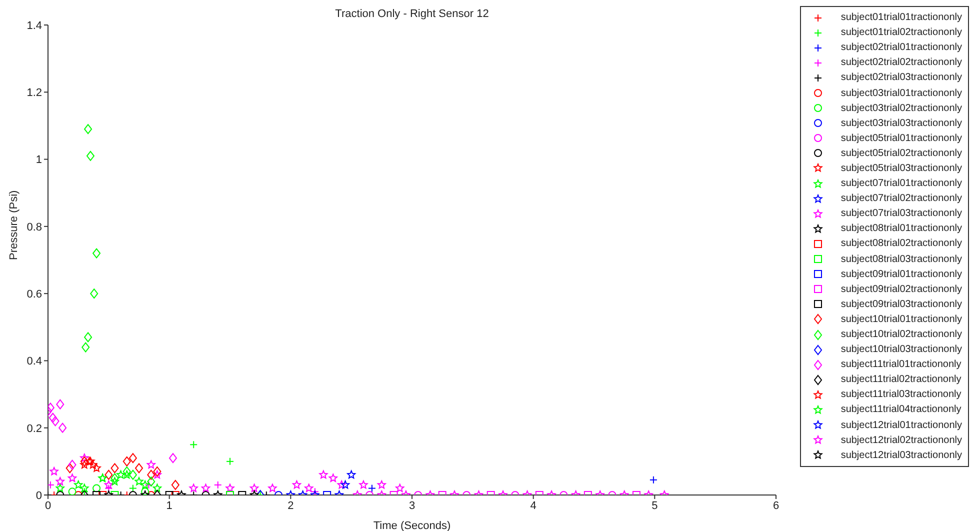 This screenshot has width=977, height=531. I want to click on y-tick-label: 1.2, so click(34, 93).